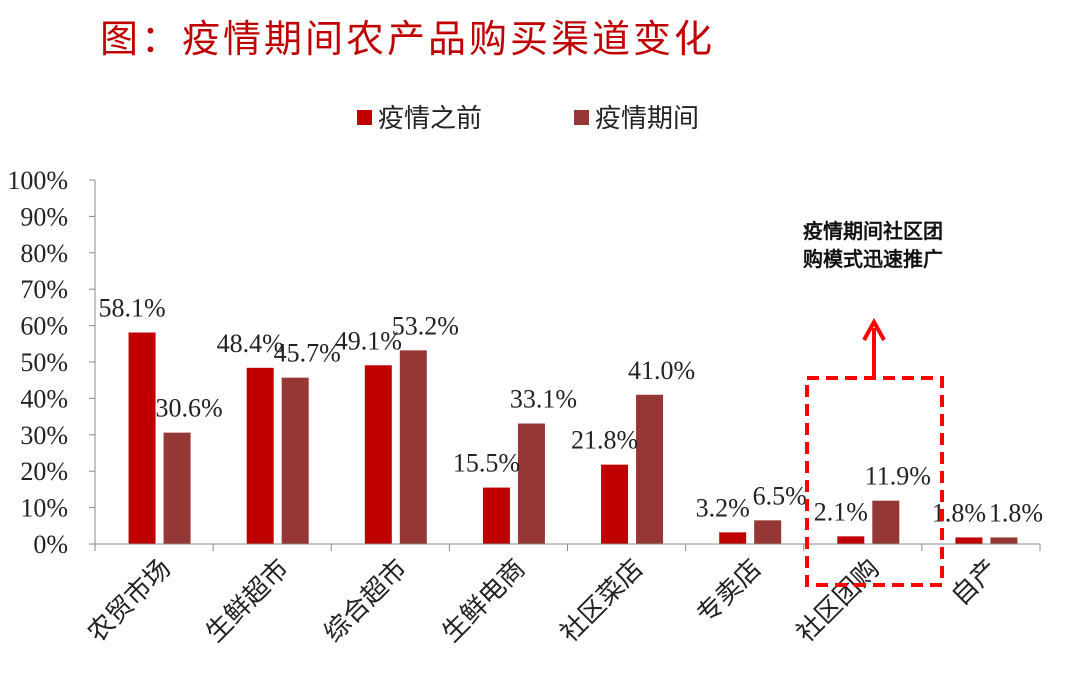  Describe the element at coordinates (407, 39) in the screenshot. I see `chart-title: 图：疫情期间农产品购买渠道变化` at that location.